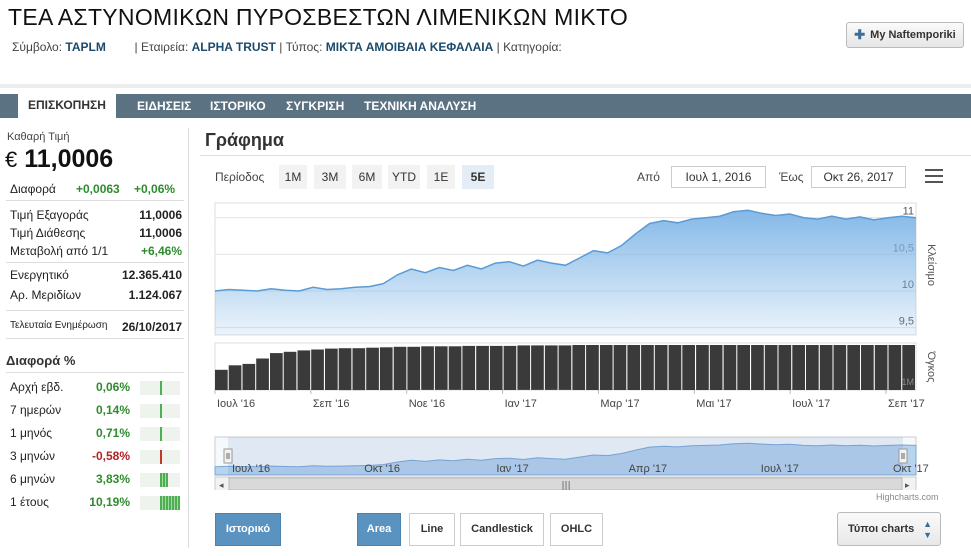 The image size is (971, 556). I want to click on currency-symbol: €, so click(11, 159).